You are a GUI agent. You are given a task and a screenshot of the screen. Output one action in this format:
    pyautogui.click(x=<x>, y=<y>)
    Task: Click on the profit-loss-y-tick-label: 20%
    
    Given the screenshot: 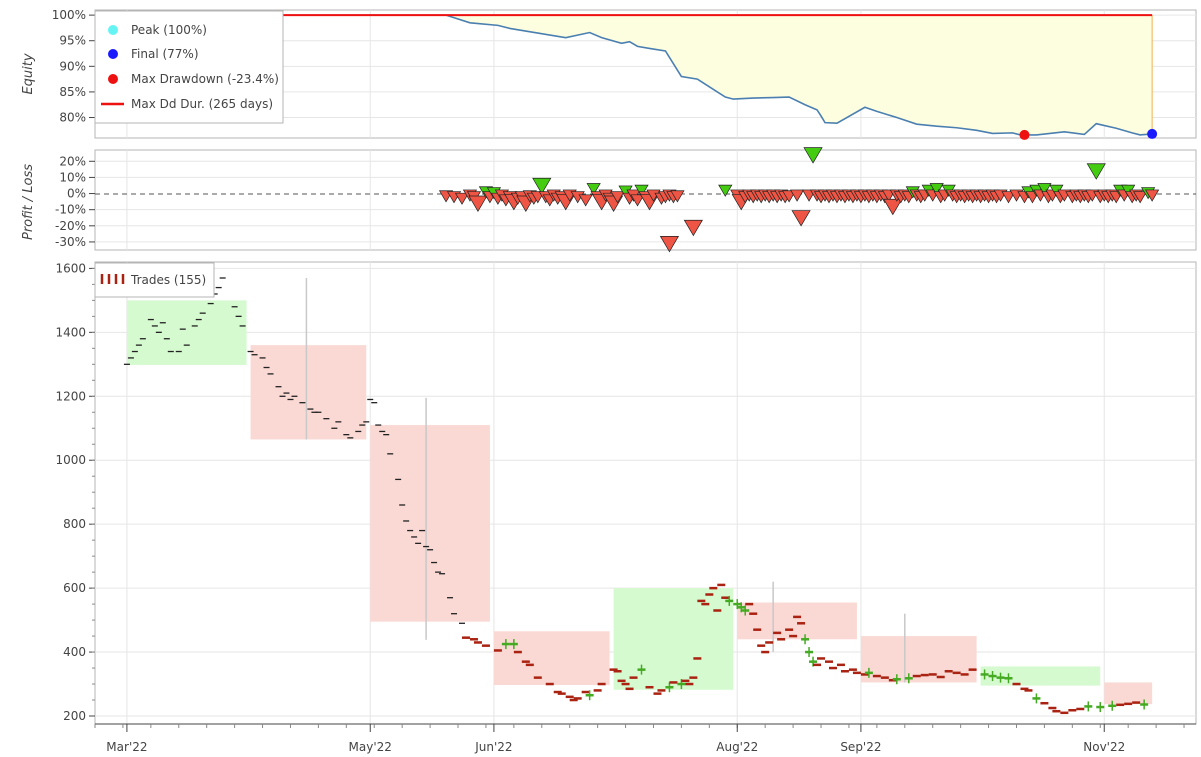 What is the action you would take?
    pyautogui.click(x=72, y=161)
    